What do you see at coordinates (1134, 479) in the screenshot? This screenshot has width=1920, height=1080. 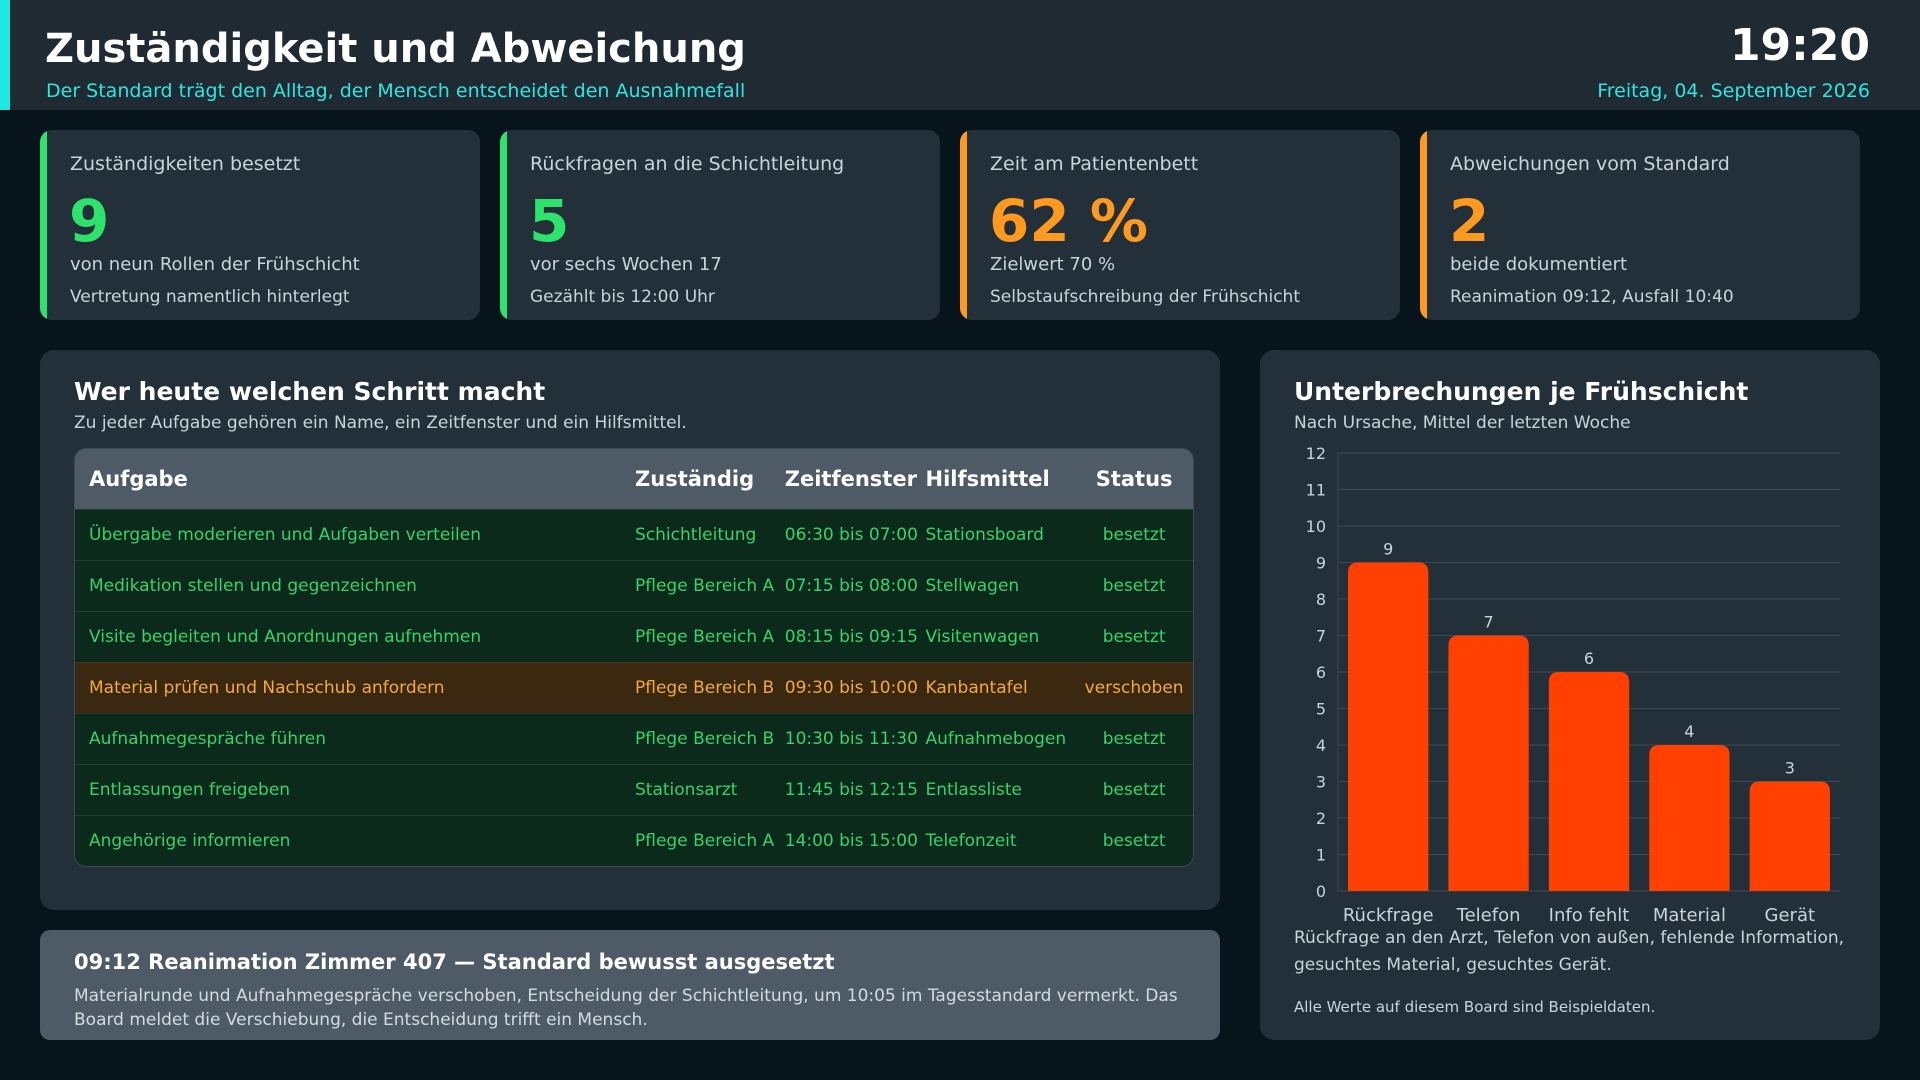 I see `column-header-status: Status` at bounding box center [1134, 479].